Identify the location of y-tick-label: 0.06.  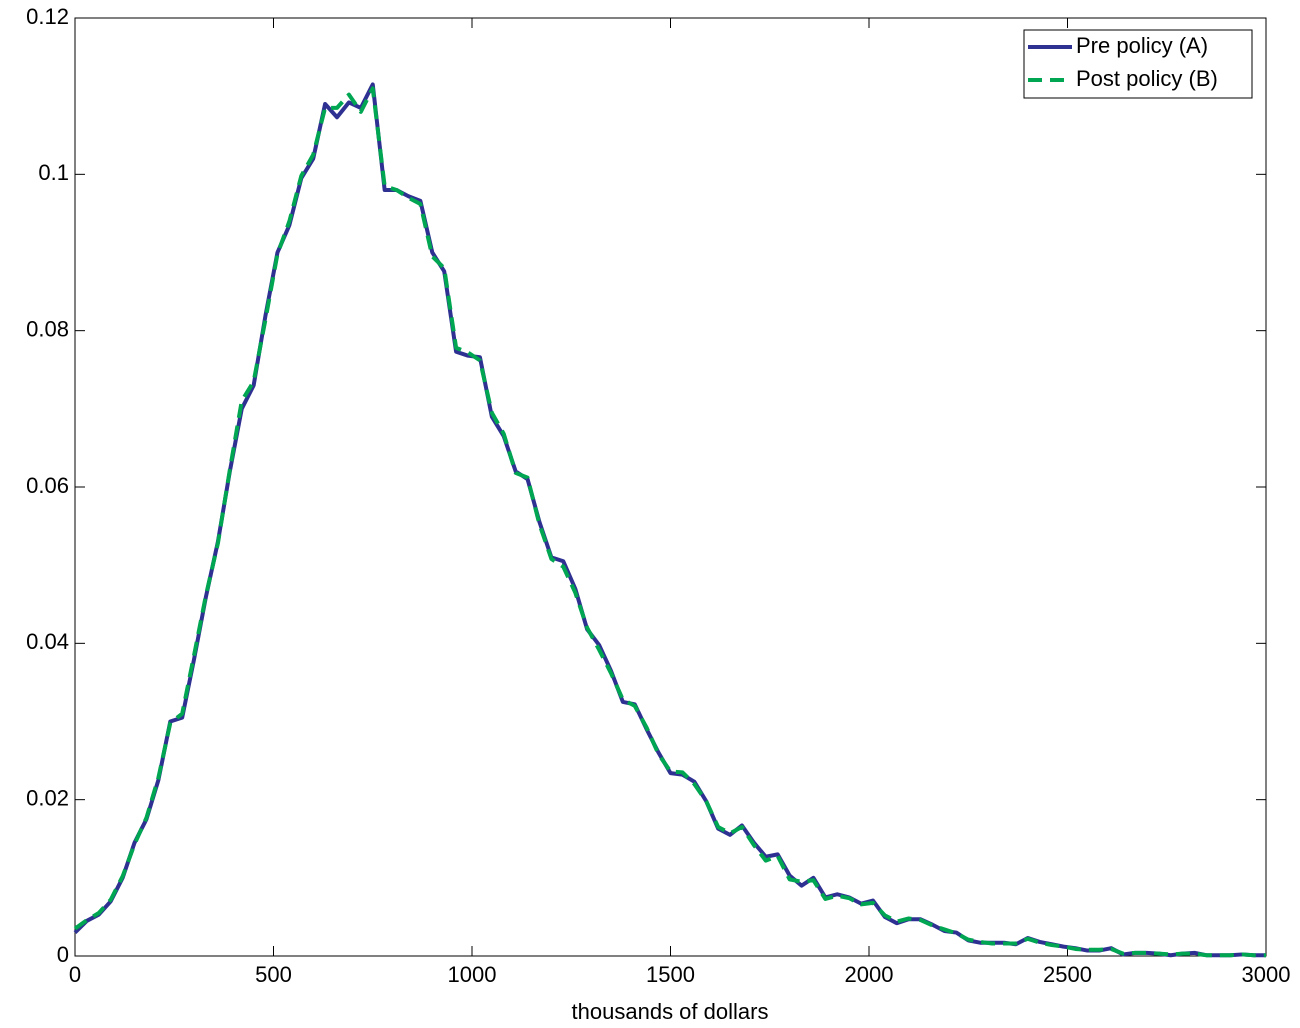
(47, 485).